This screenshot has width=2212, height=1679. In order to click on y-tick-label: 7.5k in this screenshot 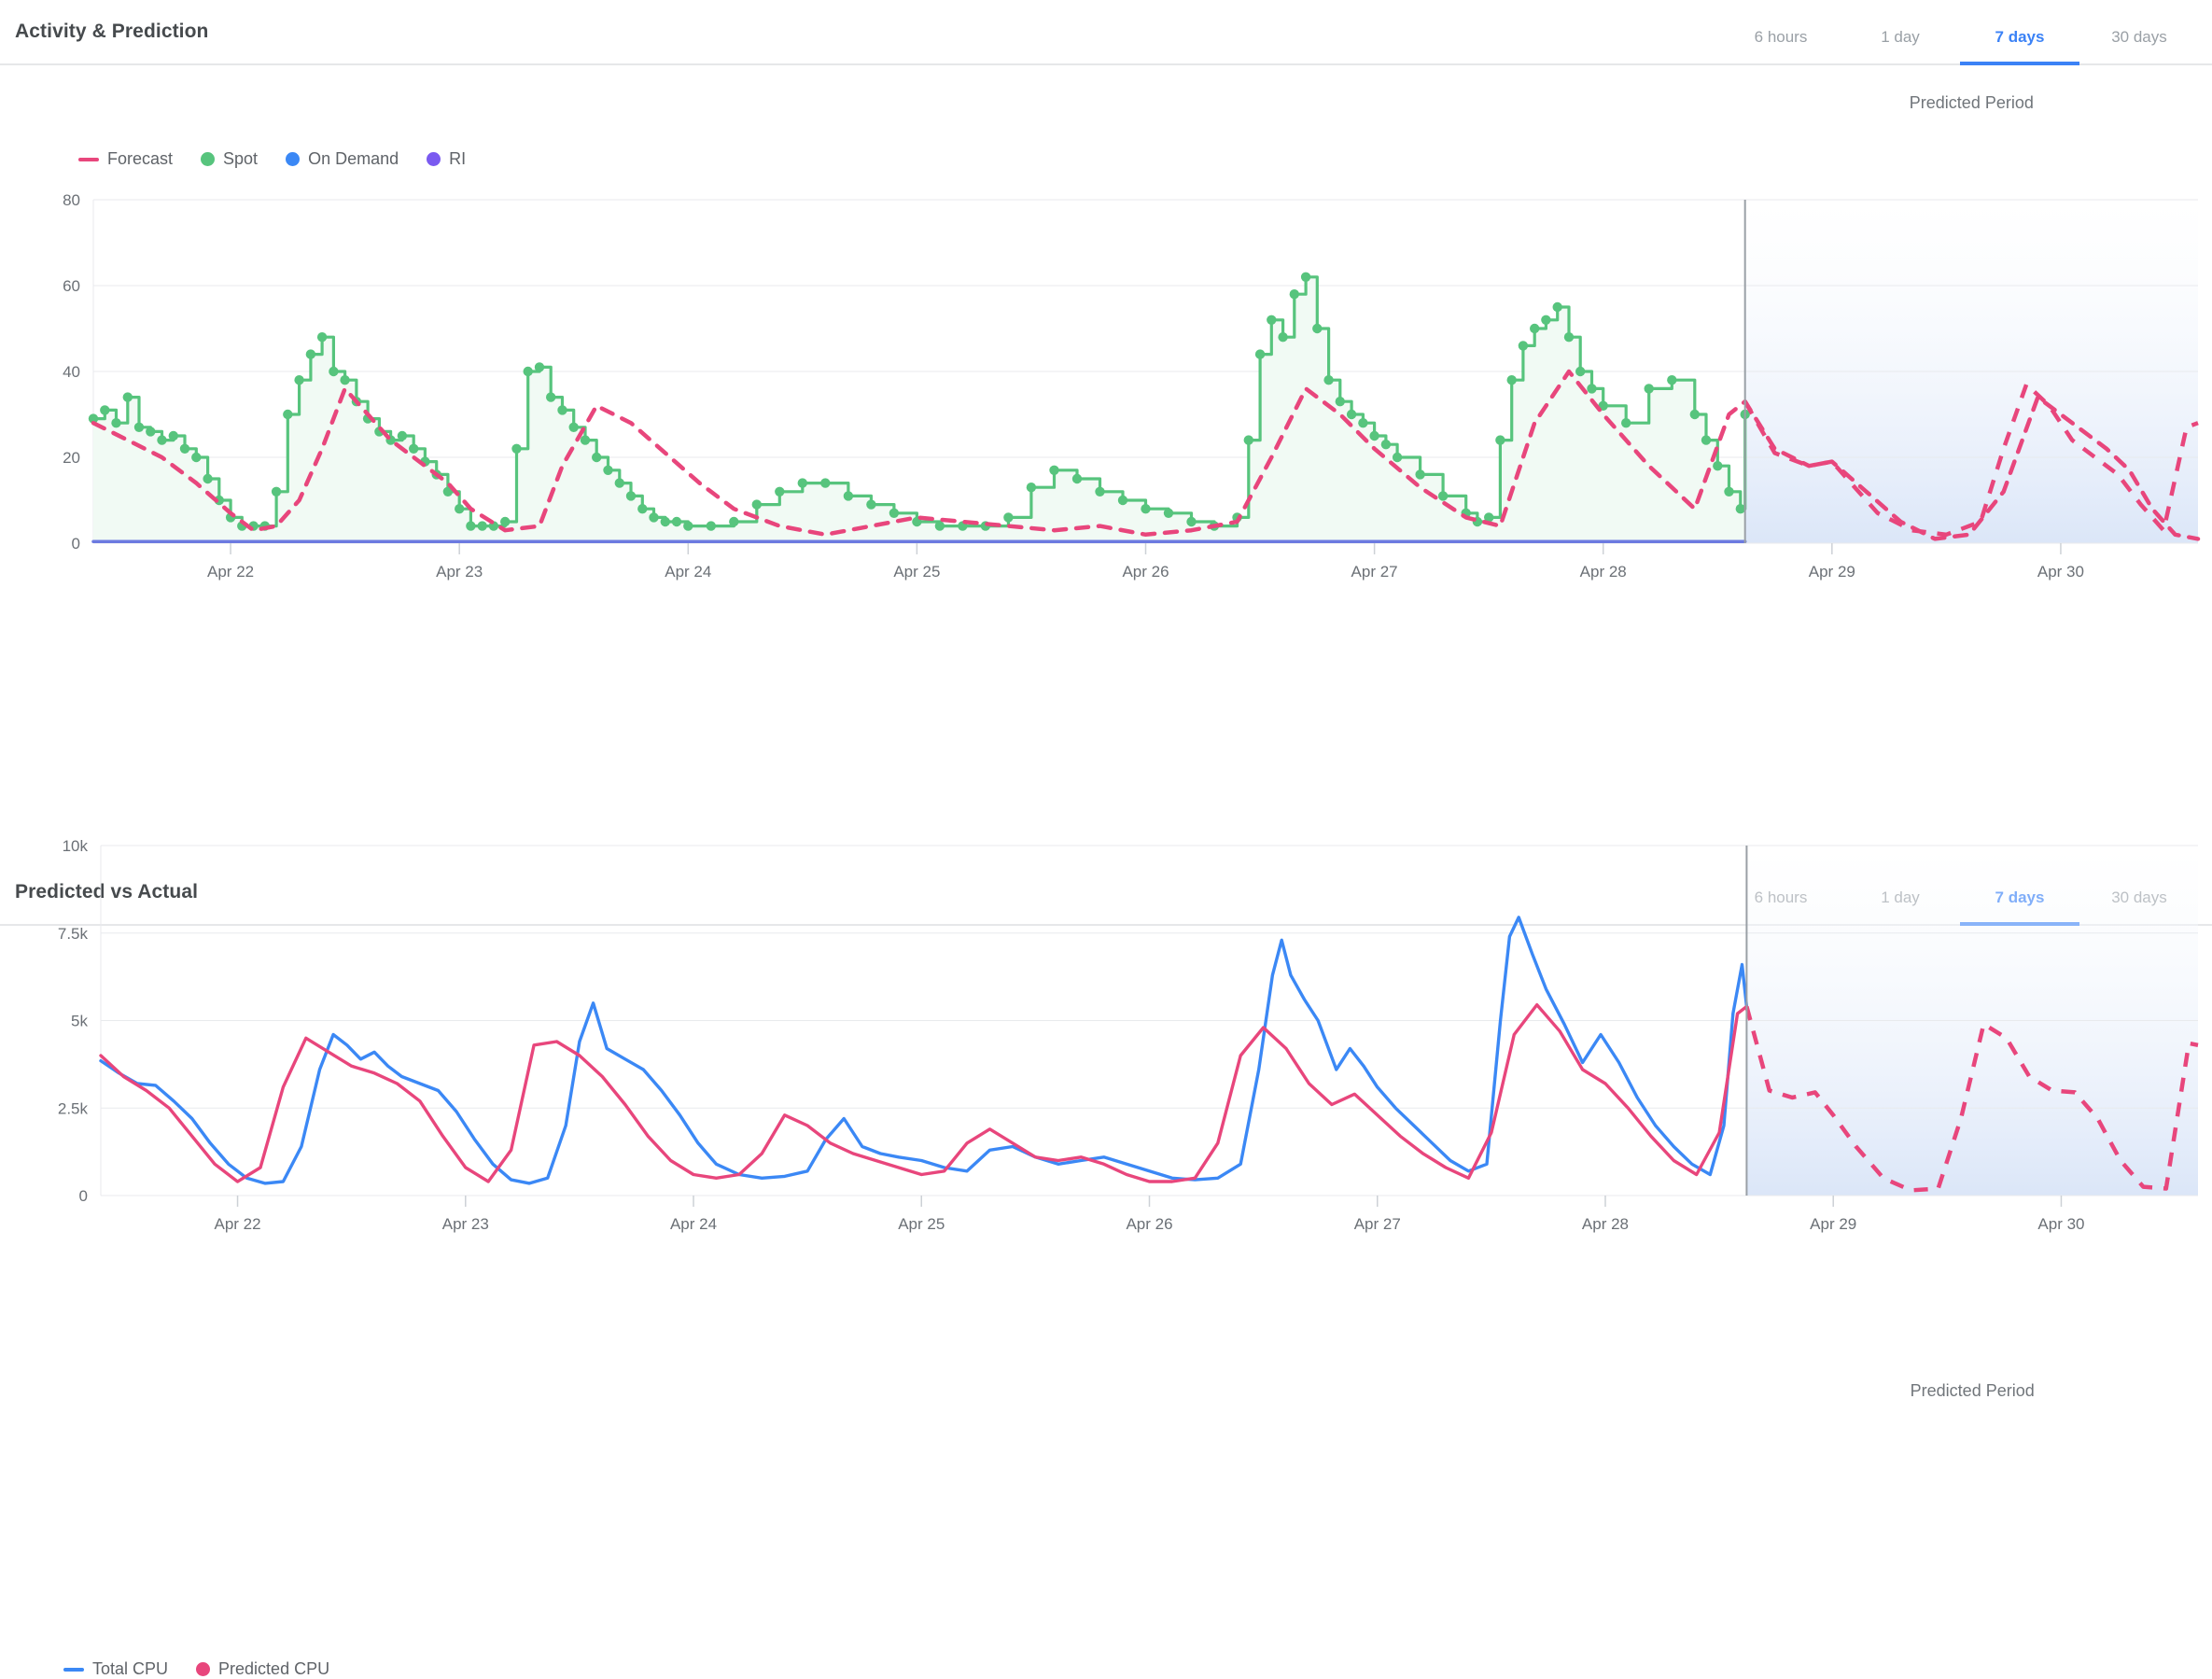, I will do `click(73, 934)`.